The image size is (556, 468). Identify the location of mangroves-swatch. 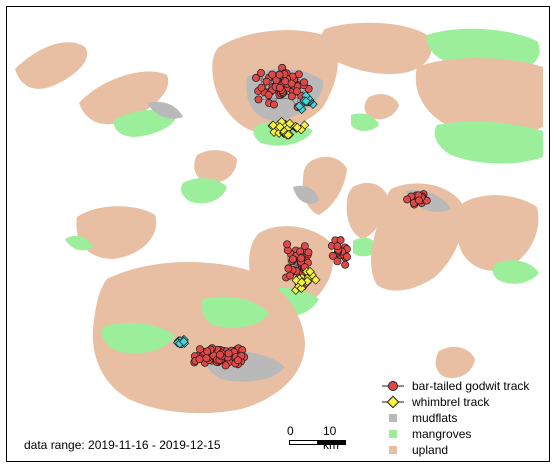
(393, 434).